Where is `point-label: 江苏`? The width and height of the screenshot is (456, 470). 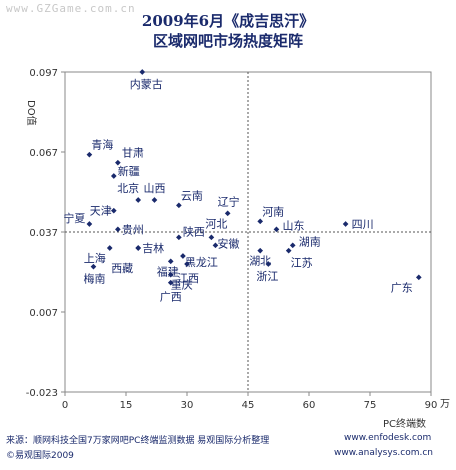
point-label: 江苏 is located at coordinates (302, 263).